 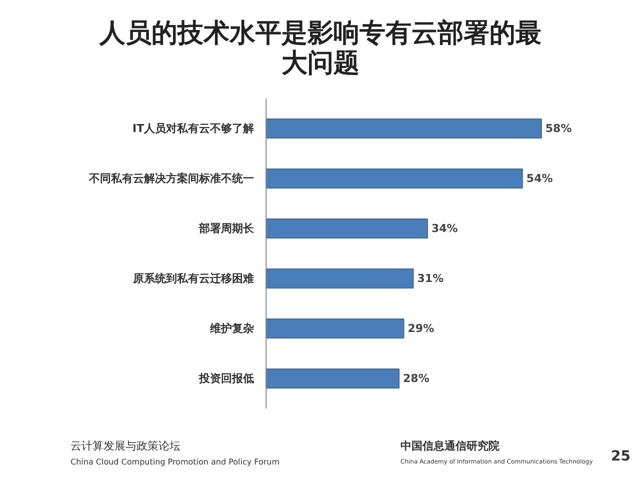 What do you see at coordinates (430, 278) in the screenshot?
I see `data-label: 31%` at bounding box center [430, 278].